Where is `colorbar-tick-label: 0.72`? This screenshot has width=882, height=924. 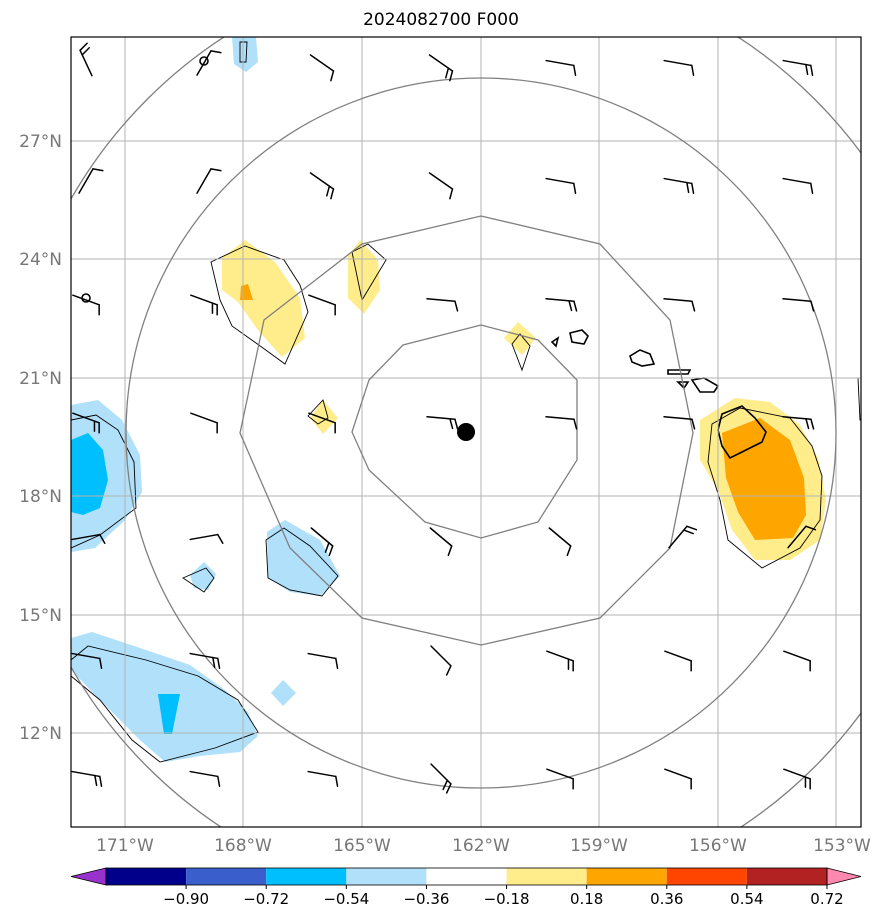 colorbar-tick-label: 0.72 is located at coordinates (826, 899).